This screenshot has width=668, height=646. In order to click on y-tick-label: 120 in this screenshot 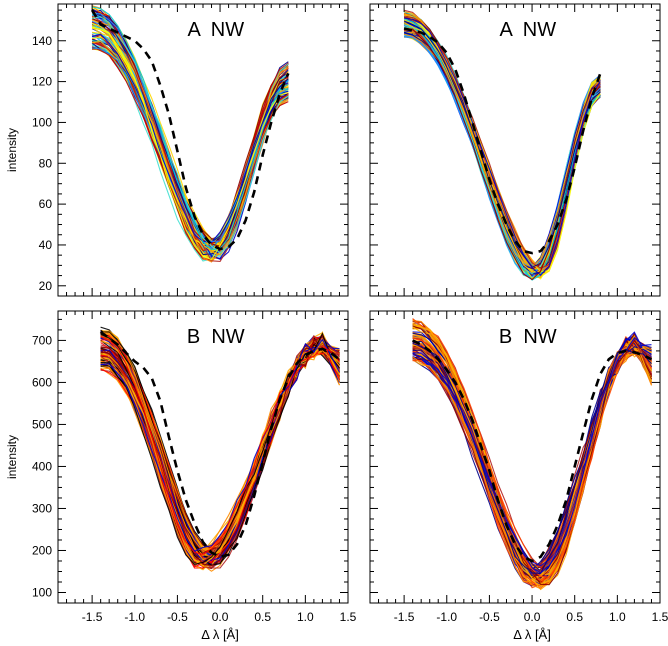, I will do `click(42, 82)`.